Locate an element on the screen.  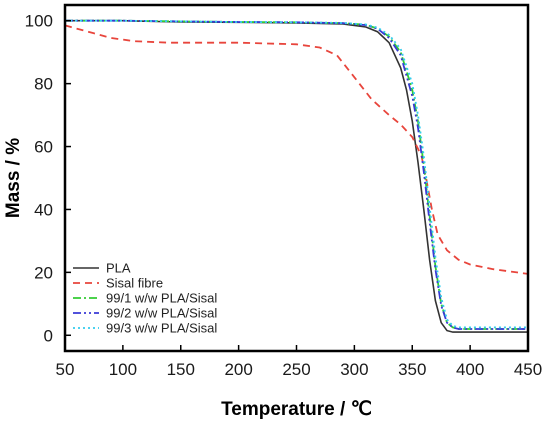
x-tick-label: 250 is located at coordinates (296, 369).